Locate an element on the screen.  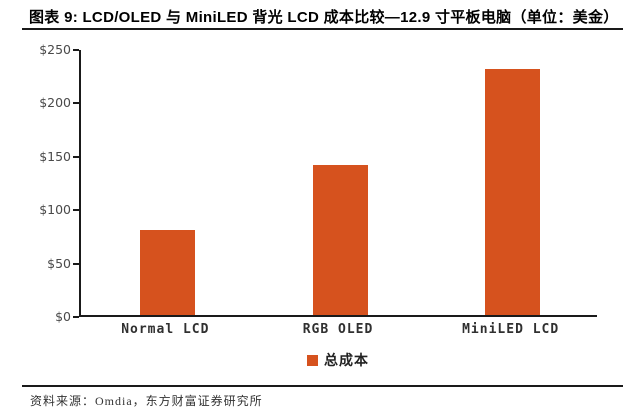
footer-divider is located at coordinates (322, 386).